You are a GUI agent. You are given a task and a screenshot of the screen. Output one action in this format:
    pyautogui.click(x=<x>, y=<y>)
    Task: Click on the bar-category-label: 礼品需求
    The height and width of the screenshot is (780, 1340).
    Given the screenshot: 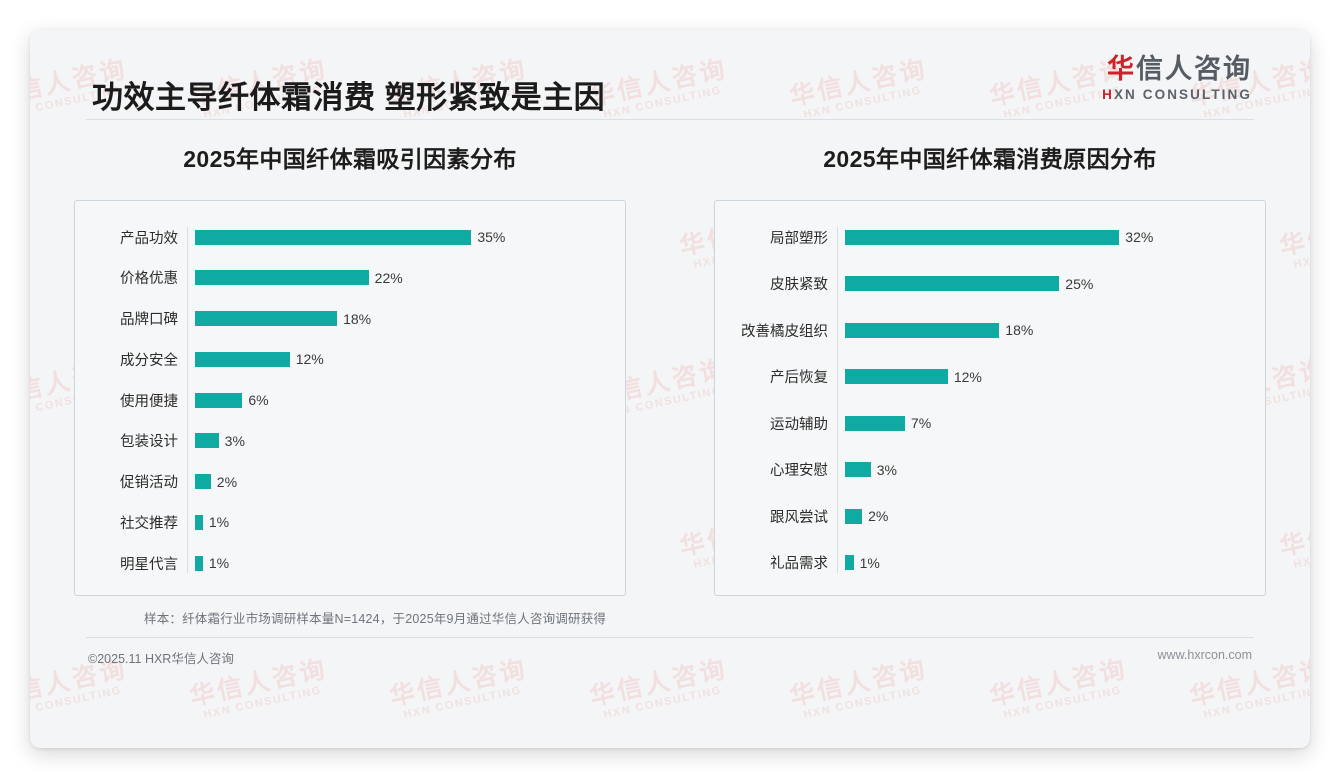 What is the action you would take?
    pyautogui.click(x=799, y=564)
    